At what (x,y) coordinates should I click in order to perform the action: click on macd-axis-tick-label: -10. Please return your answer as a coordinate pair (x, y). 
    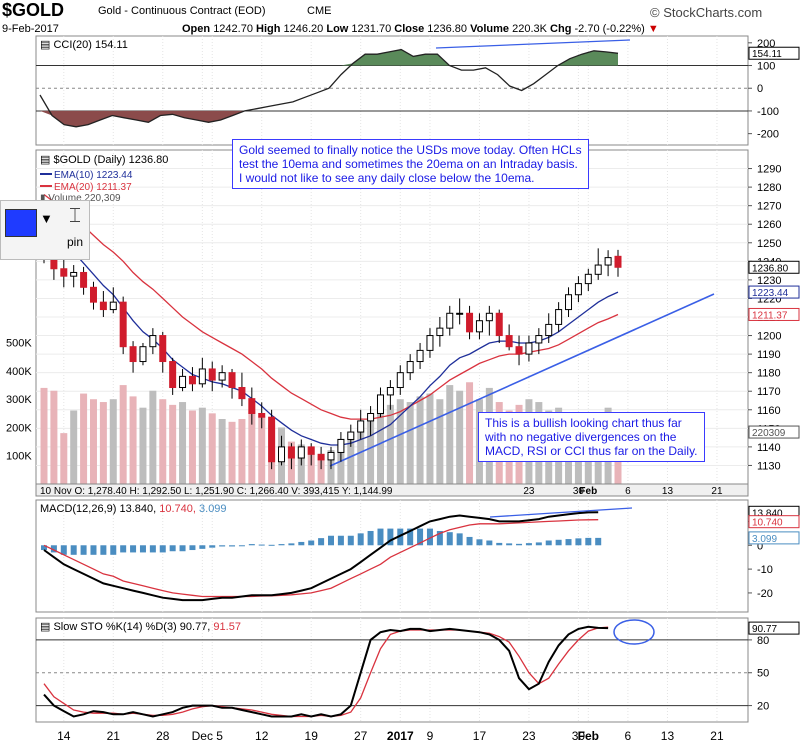
    Looking at the image, I should click on (765, 570).